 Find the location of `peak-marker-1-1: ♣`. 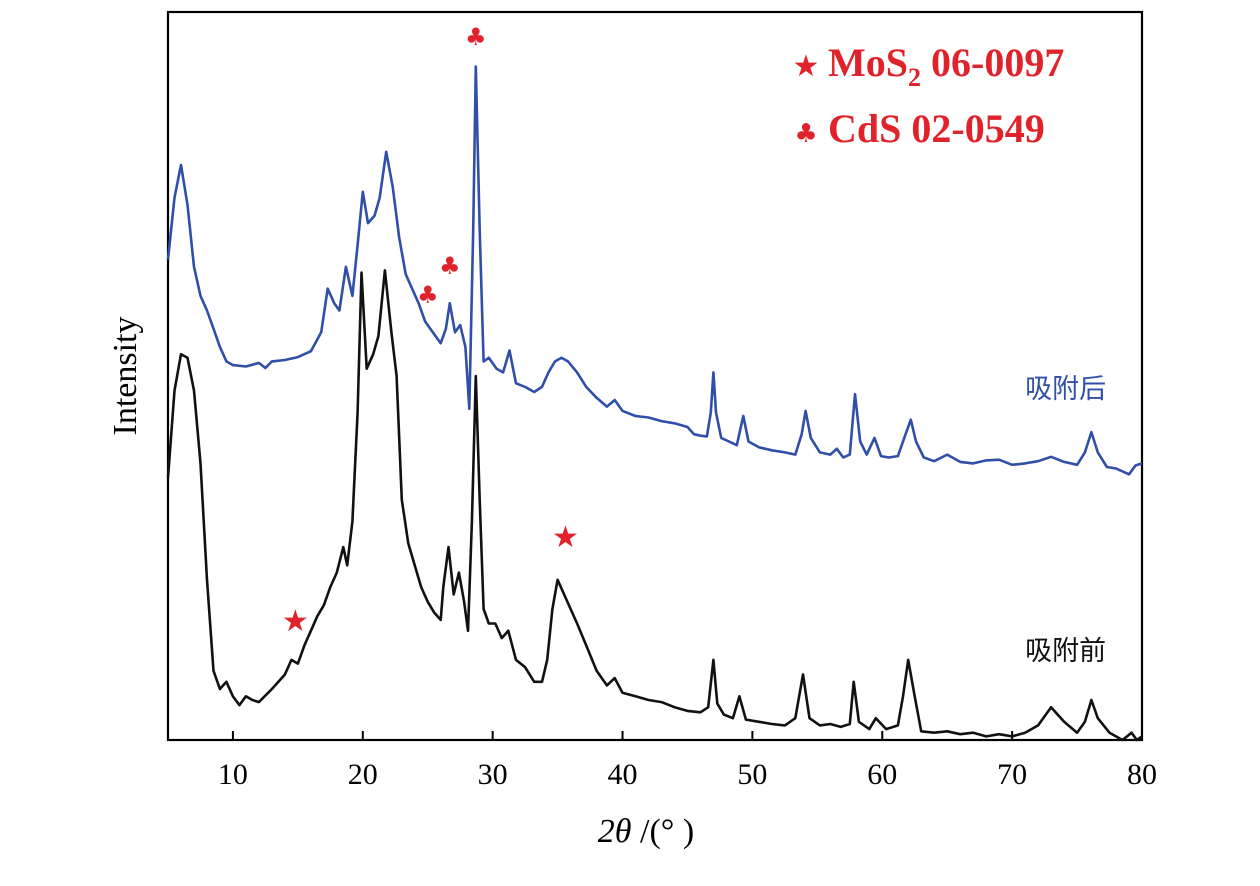

peak-marker-1-1: ♣ is located at coordinates (428, 295).